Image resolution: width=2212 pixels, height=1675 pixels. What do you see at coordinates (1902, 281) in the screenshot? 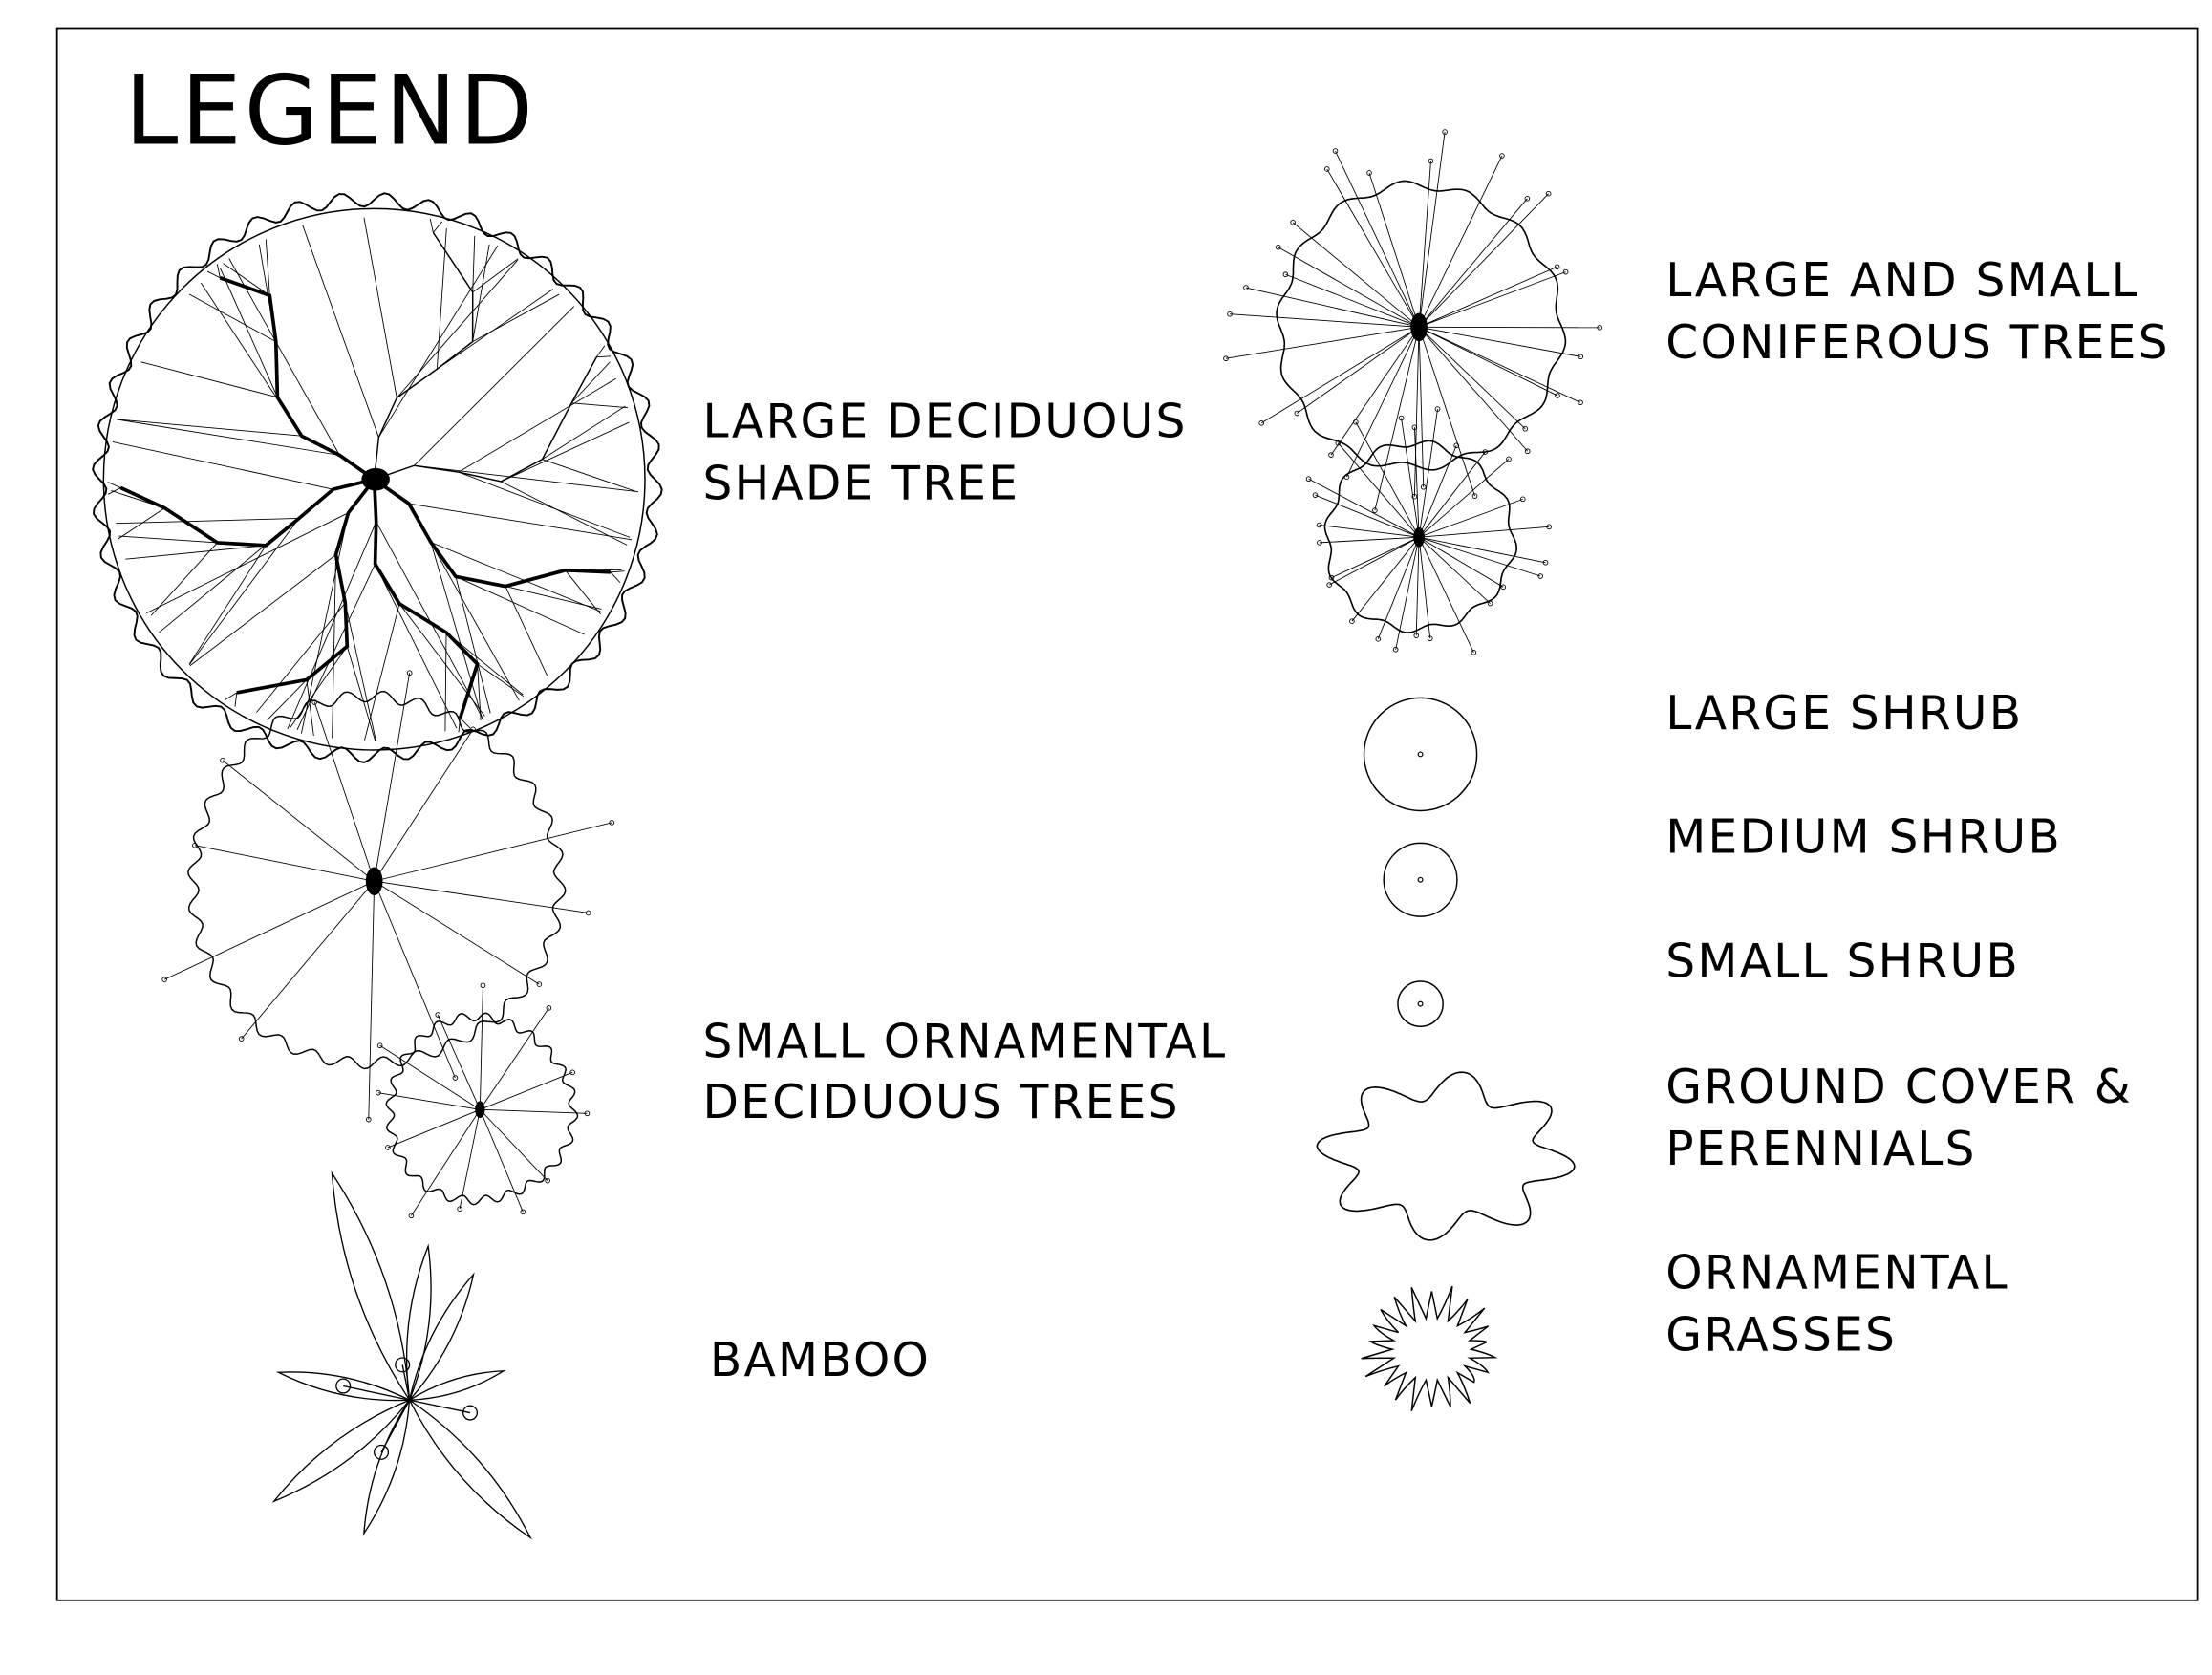
I see `symbol-label: LARGE AND SMALL` at bounding box center [1902, 281].